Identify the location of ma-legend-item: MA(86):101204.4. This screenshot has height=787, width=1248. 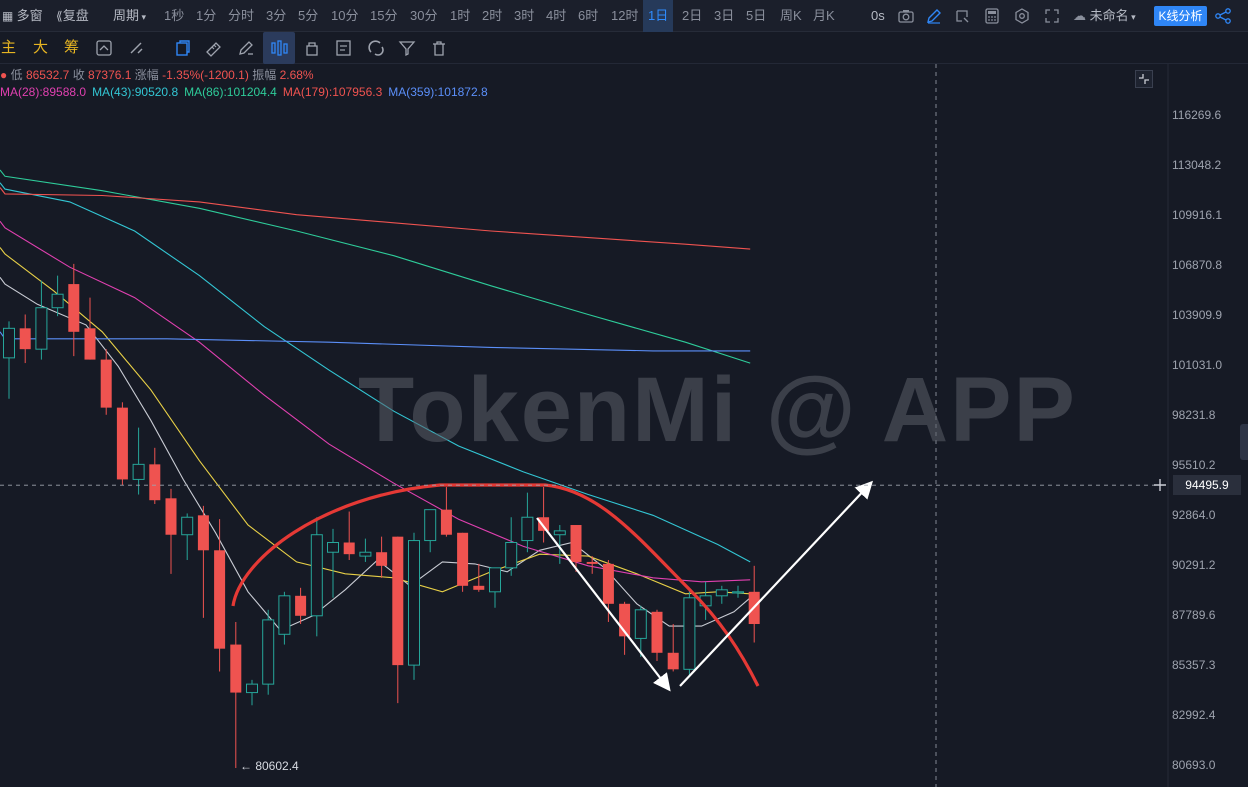
(230, 92).